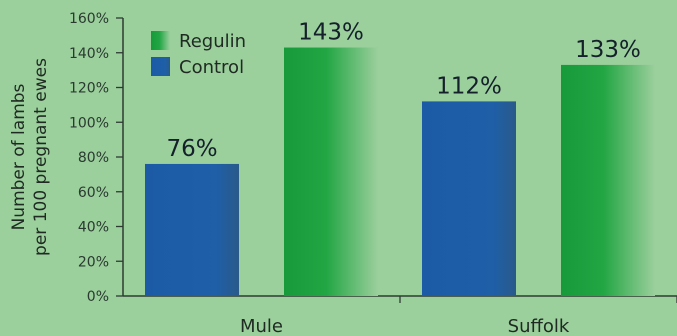 The image size is (677, 336). I want to click on bar-control-mule, so click(192, 229).